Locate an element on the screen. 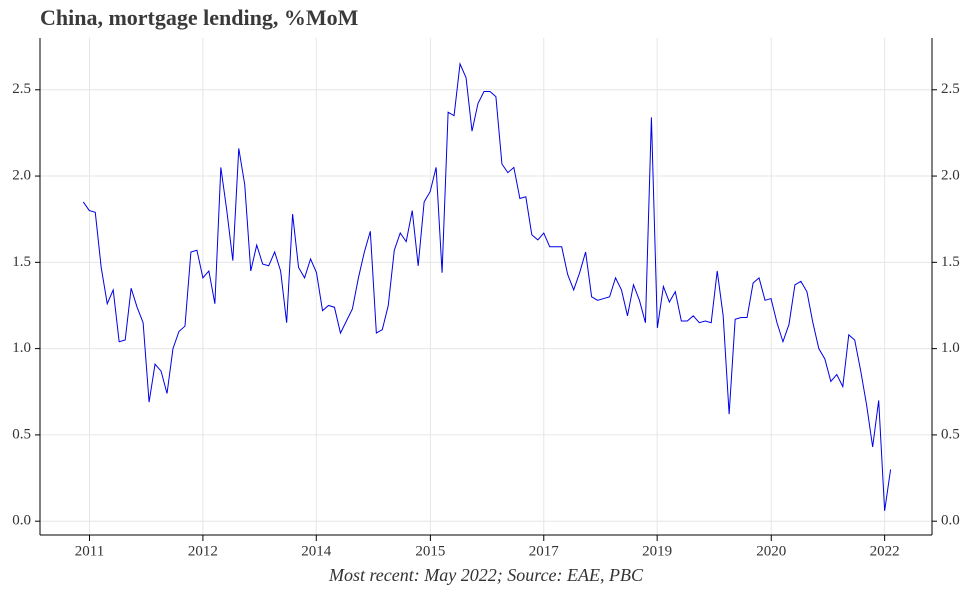  x-tick-label: 2019 is located at coordinates (657, 551).